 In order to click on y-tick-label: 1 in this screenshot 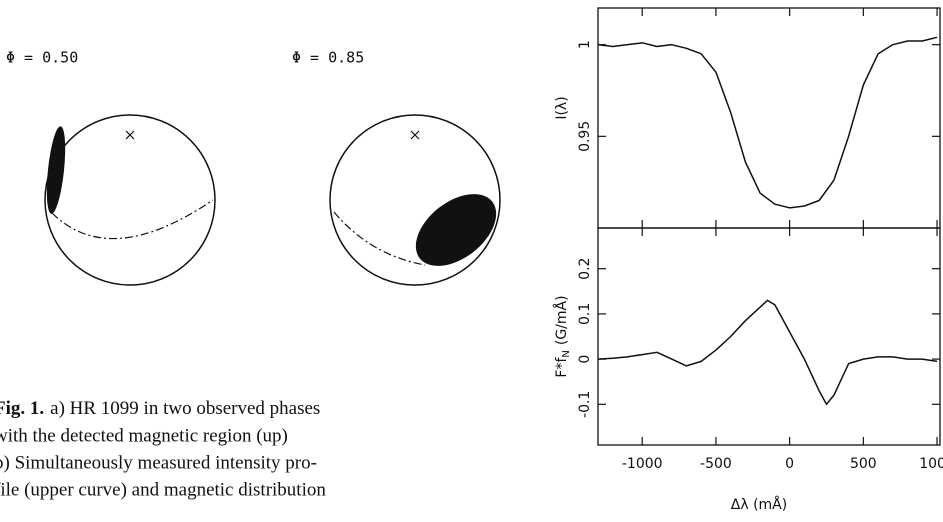, I will do `click(585, 44)`.